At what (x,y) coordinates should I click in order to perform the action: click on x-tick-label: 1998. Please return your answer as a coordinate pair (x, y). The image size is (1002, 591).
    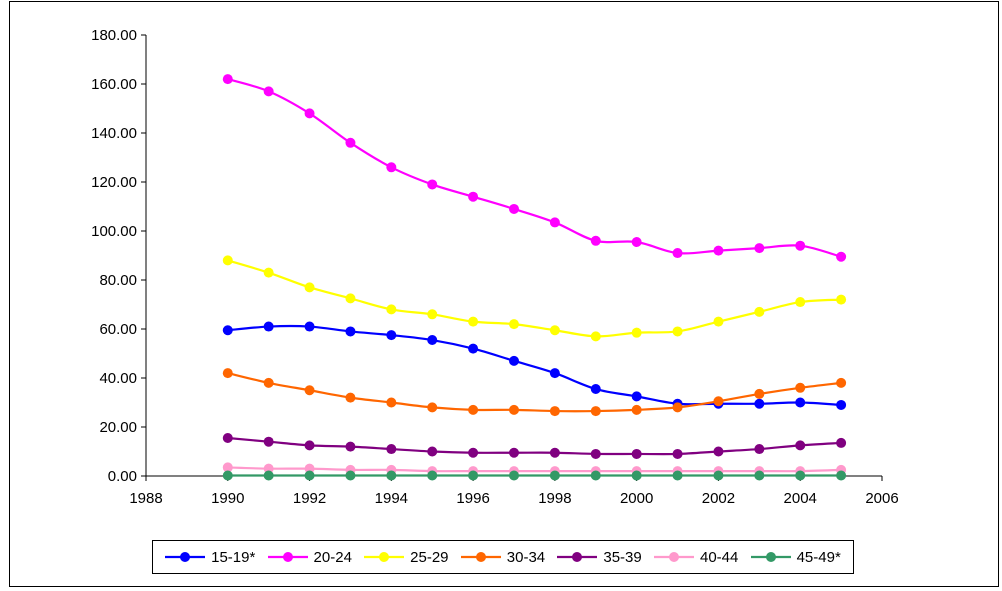
    Looking at the image, I should click on (554, 498).